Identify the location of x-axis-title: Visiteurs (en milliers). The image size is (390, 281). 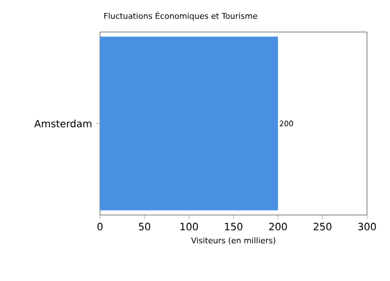
(233, 240).